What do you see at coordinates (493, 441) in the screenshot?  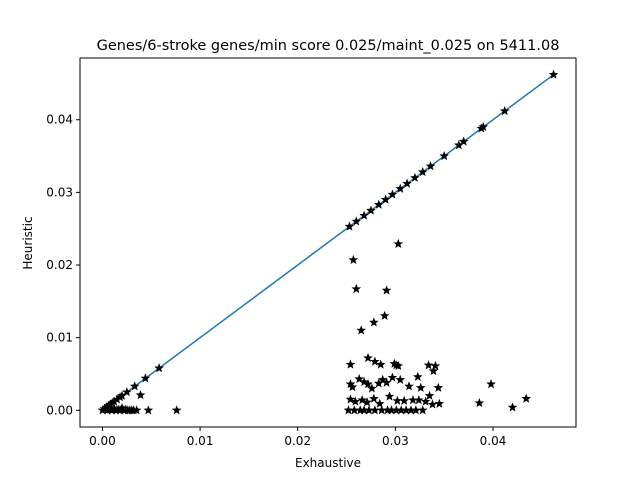 I see `x-tick-label: 0.04` at bounding box center [493, 441].